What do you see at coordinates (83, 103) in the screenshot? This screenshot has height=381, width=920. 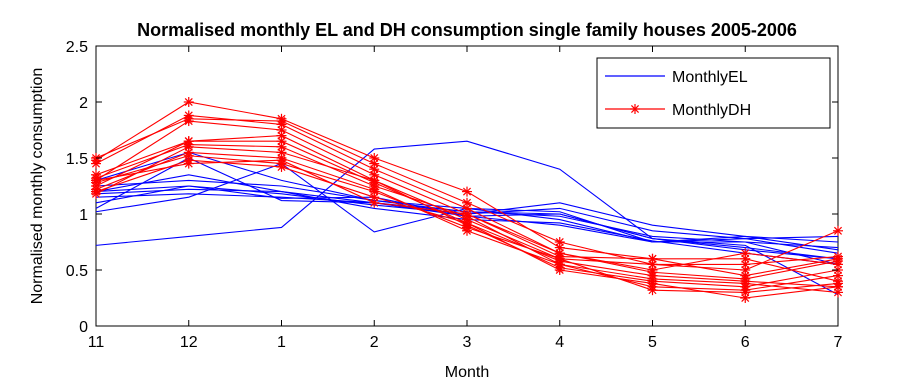 I see `y-tick-label: 2` at bounding box center [83, 103].